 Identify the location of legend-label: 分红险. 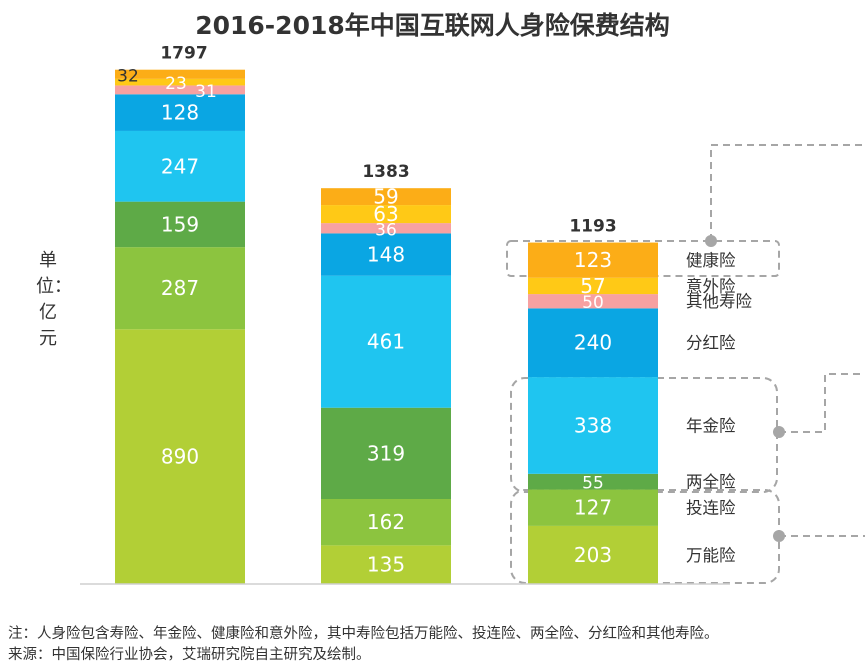
(711, 343).